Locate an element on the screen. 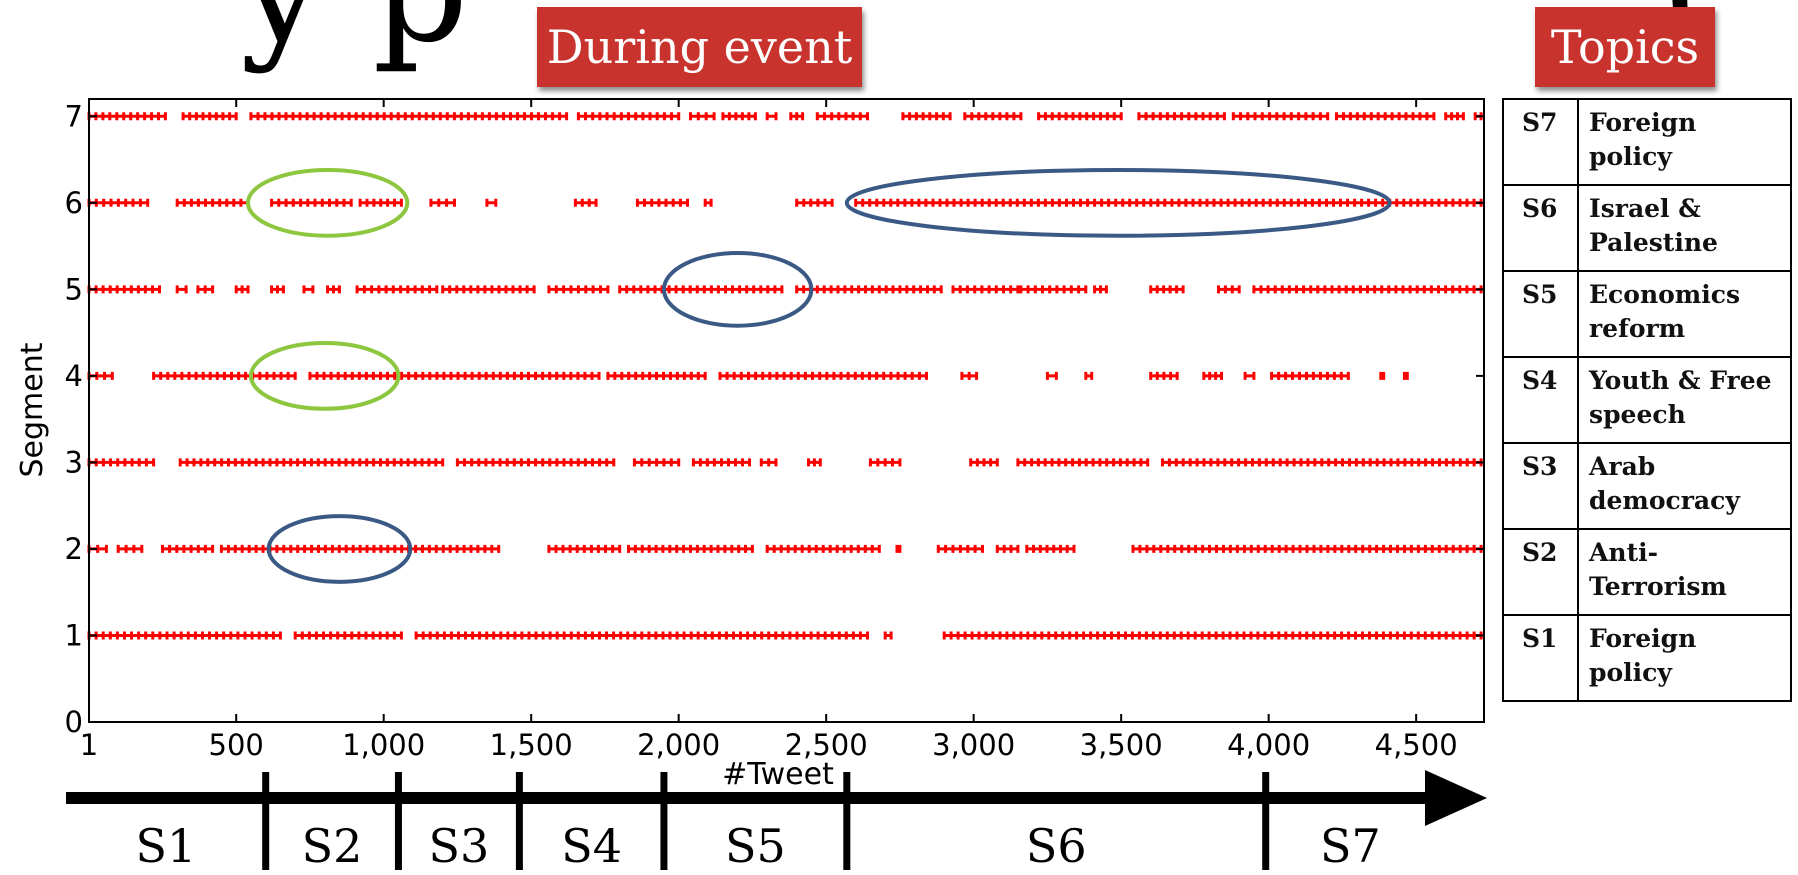 The image size is (1798, 875). x-tick-label: 4,000 is located at coordinates (1268, 745).